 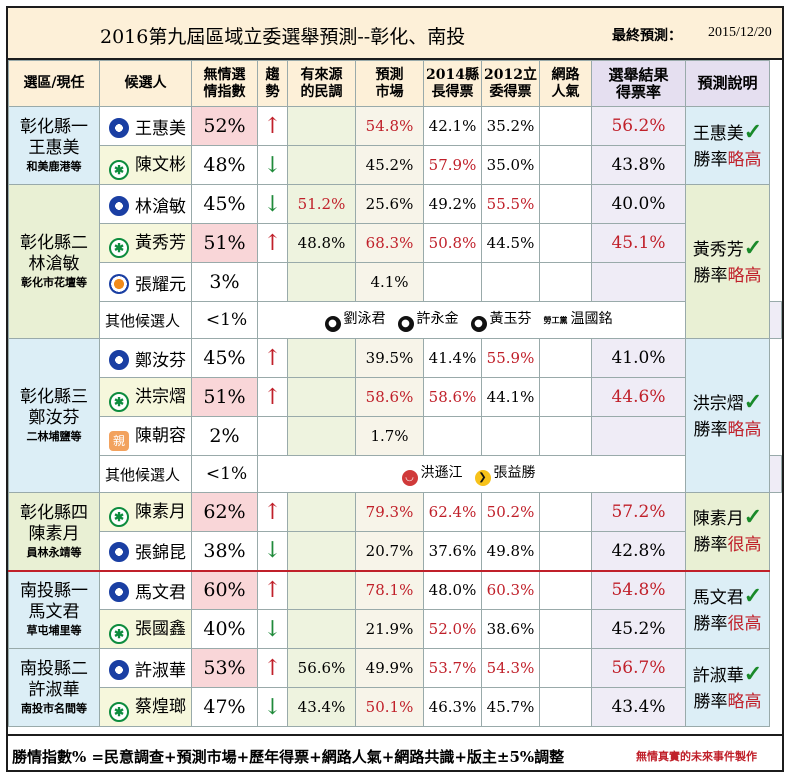 What do you see at coordinates (272, 83) in the screenshot?
I see `col-trend: 趨勢` at bounding box center [272, 83].